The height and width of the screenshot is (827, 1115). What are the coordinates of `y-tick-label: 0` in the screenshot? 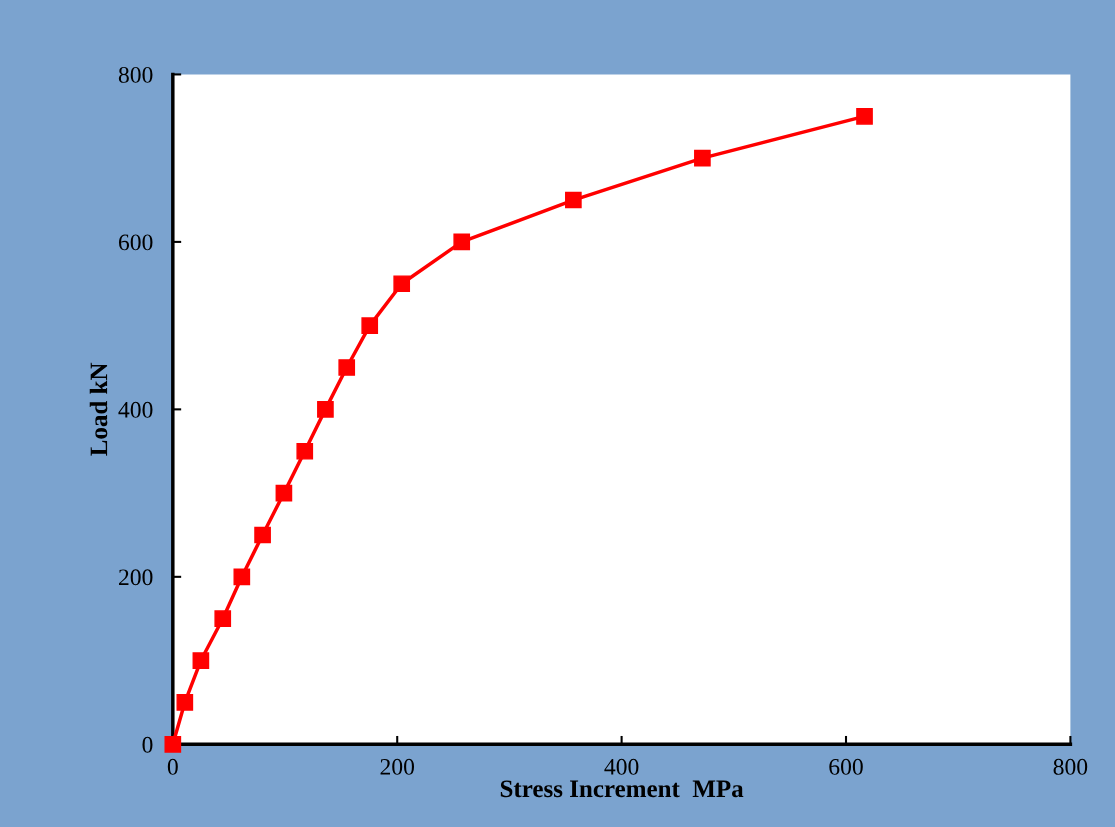 It's located at (147, 744).